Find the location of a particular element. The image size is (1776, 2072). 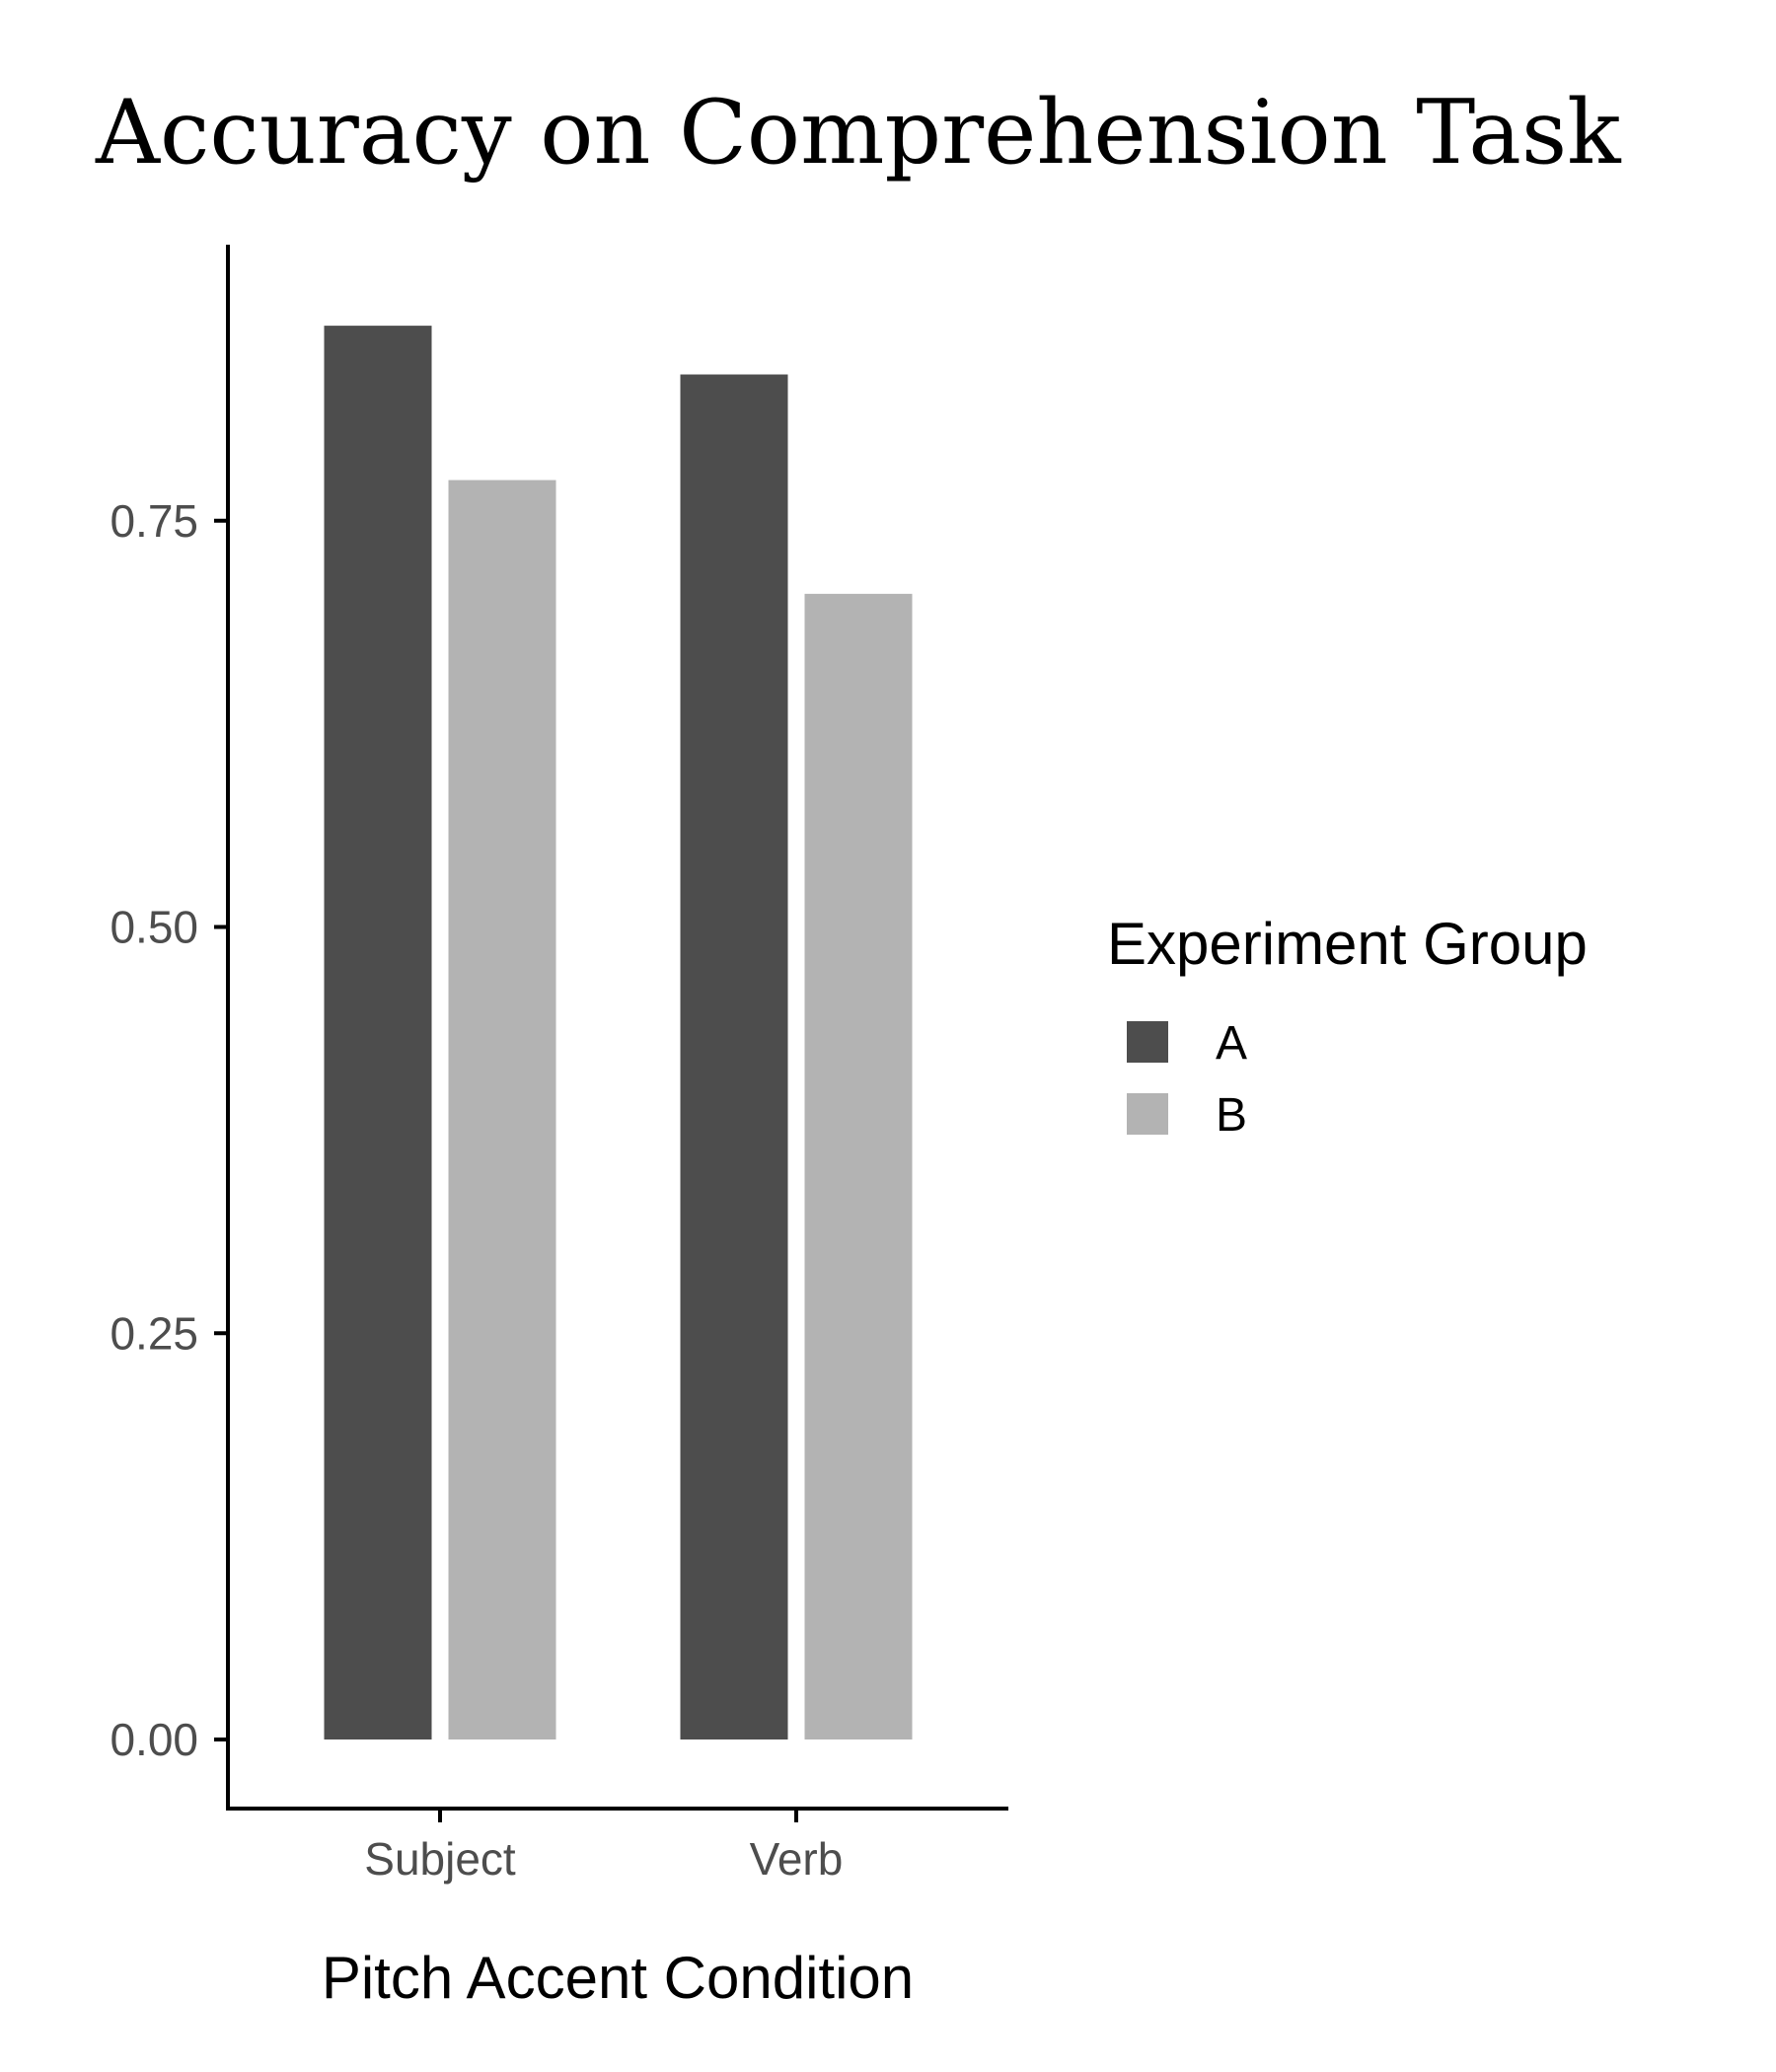

y-tick-label: 0.25 is located at coordinates (154, 1333).